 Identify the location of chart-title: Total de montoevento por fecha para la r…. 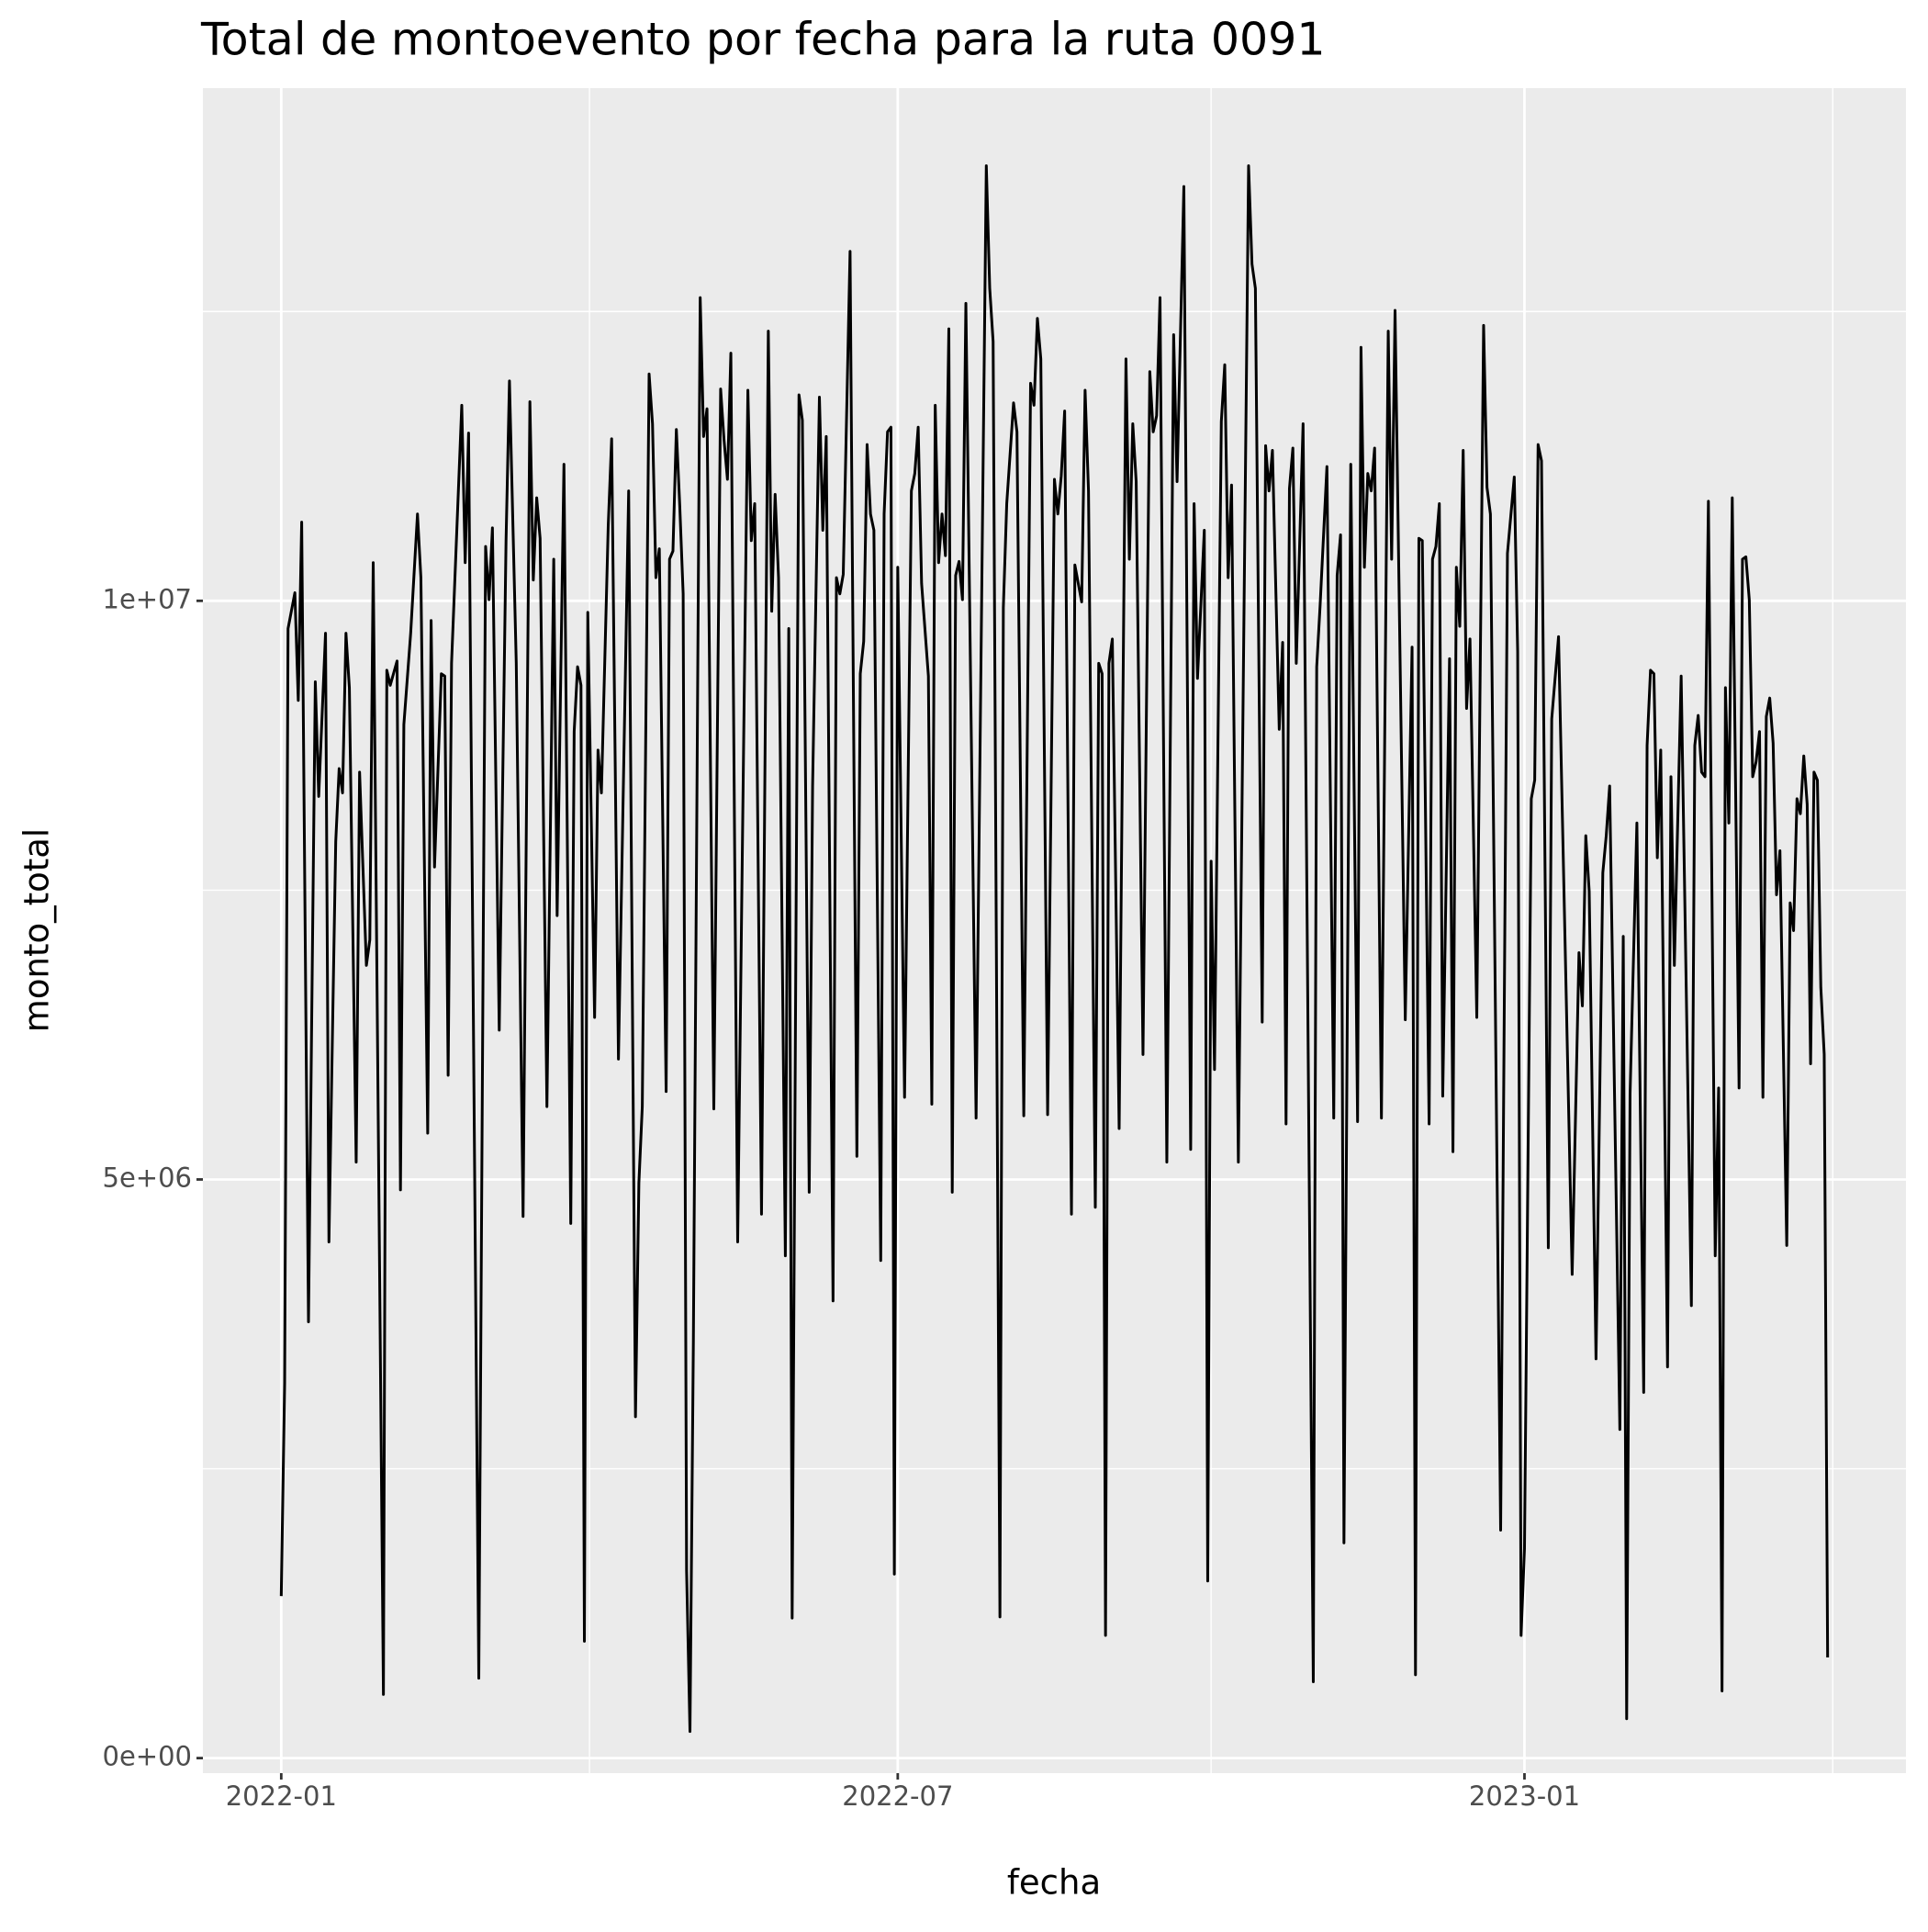
(763, 40).